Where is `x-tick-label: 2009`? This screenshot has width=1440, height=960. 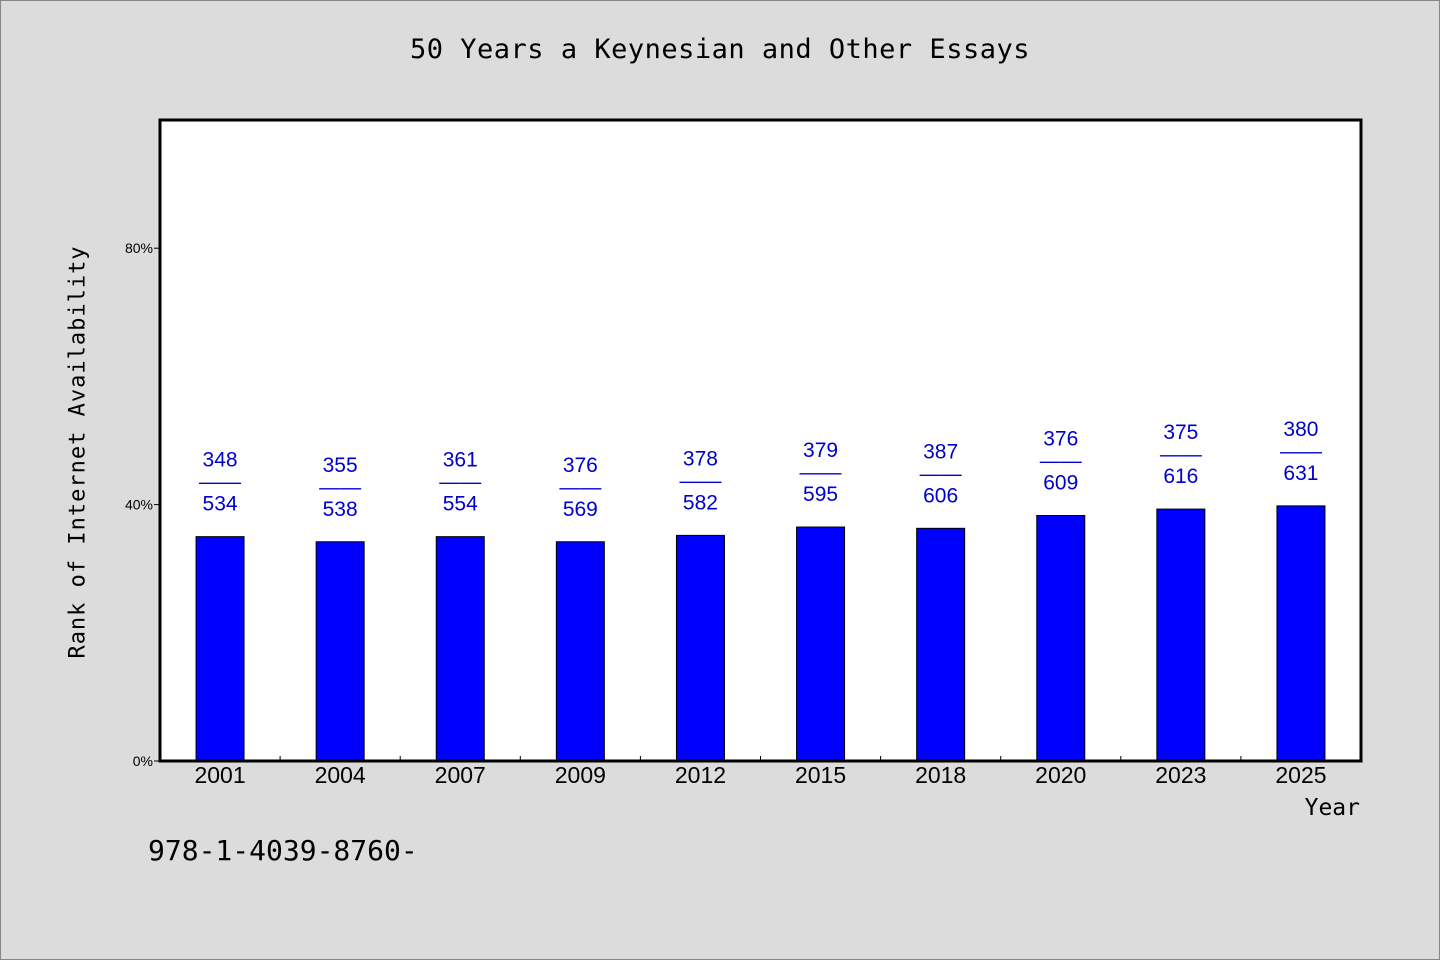
x-tick-label: 2009 is located at coordinates (580, 775).